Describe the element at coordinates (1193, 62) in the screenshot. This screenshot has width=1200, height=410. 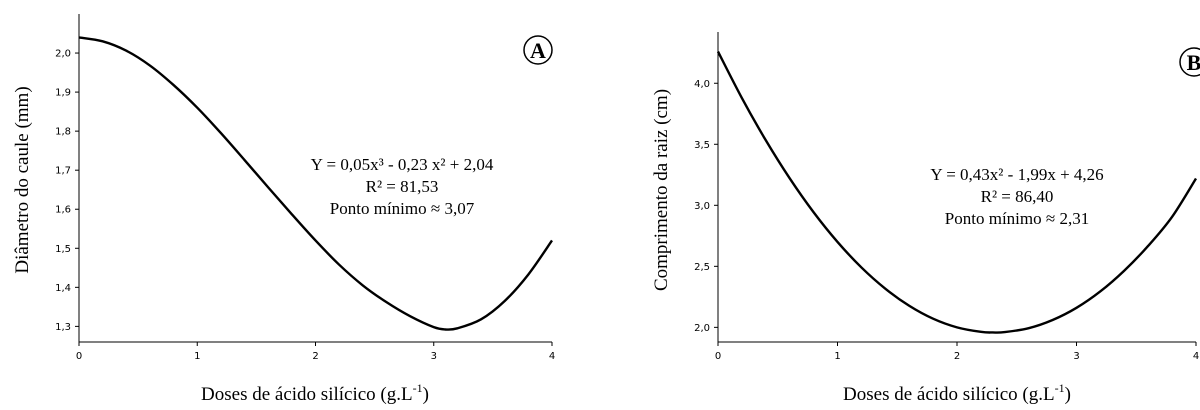
I see `panel-label-text: B` at that location.